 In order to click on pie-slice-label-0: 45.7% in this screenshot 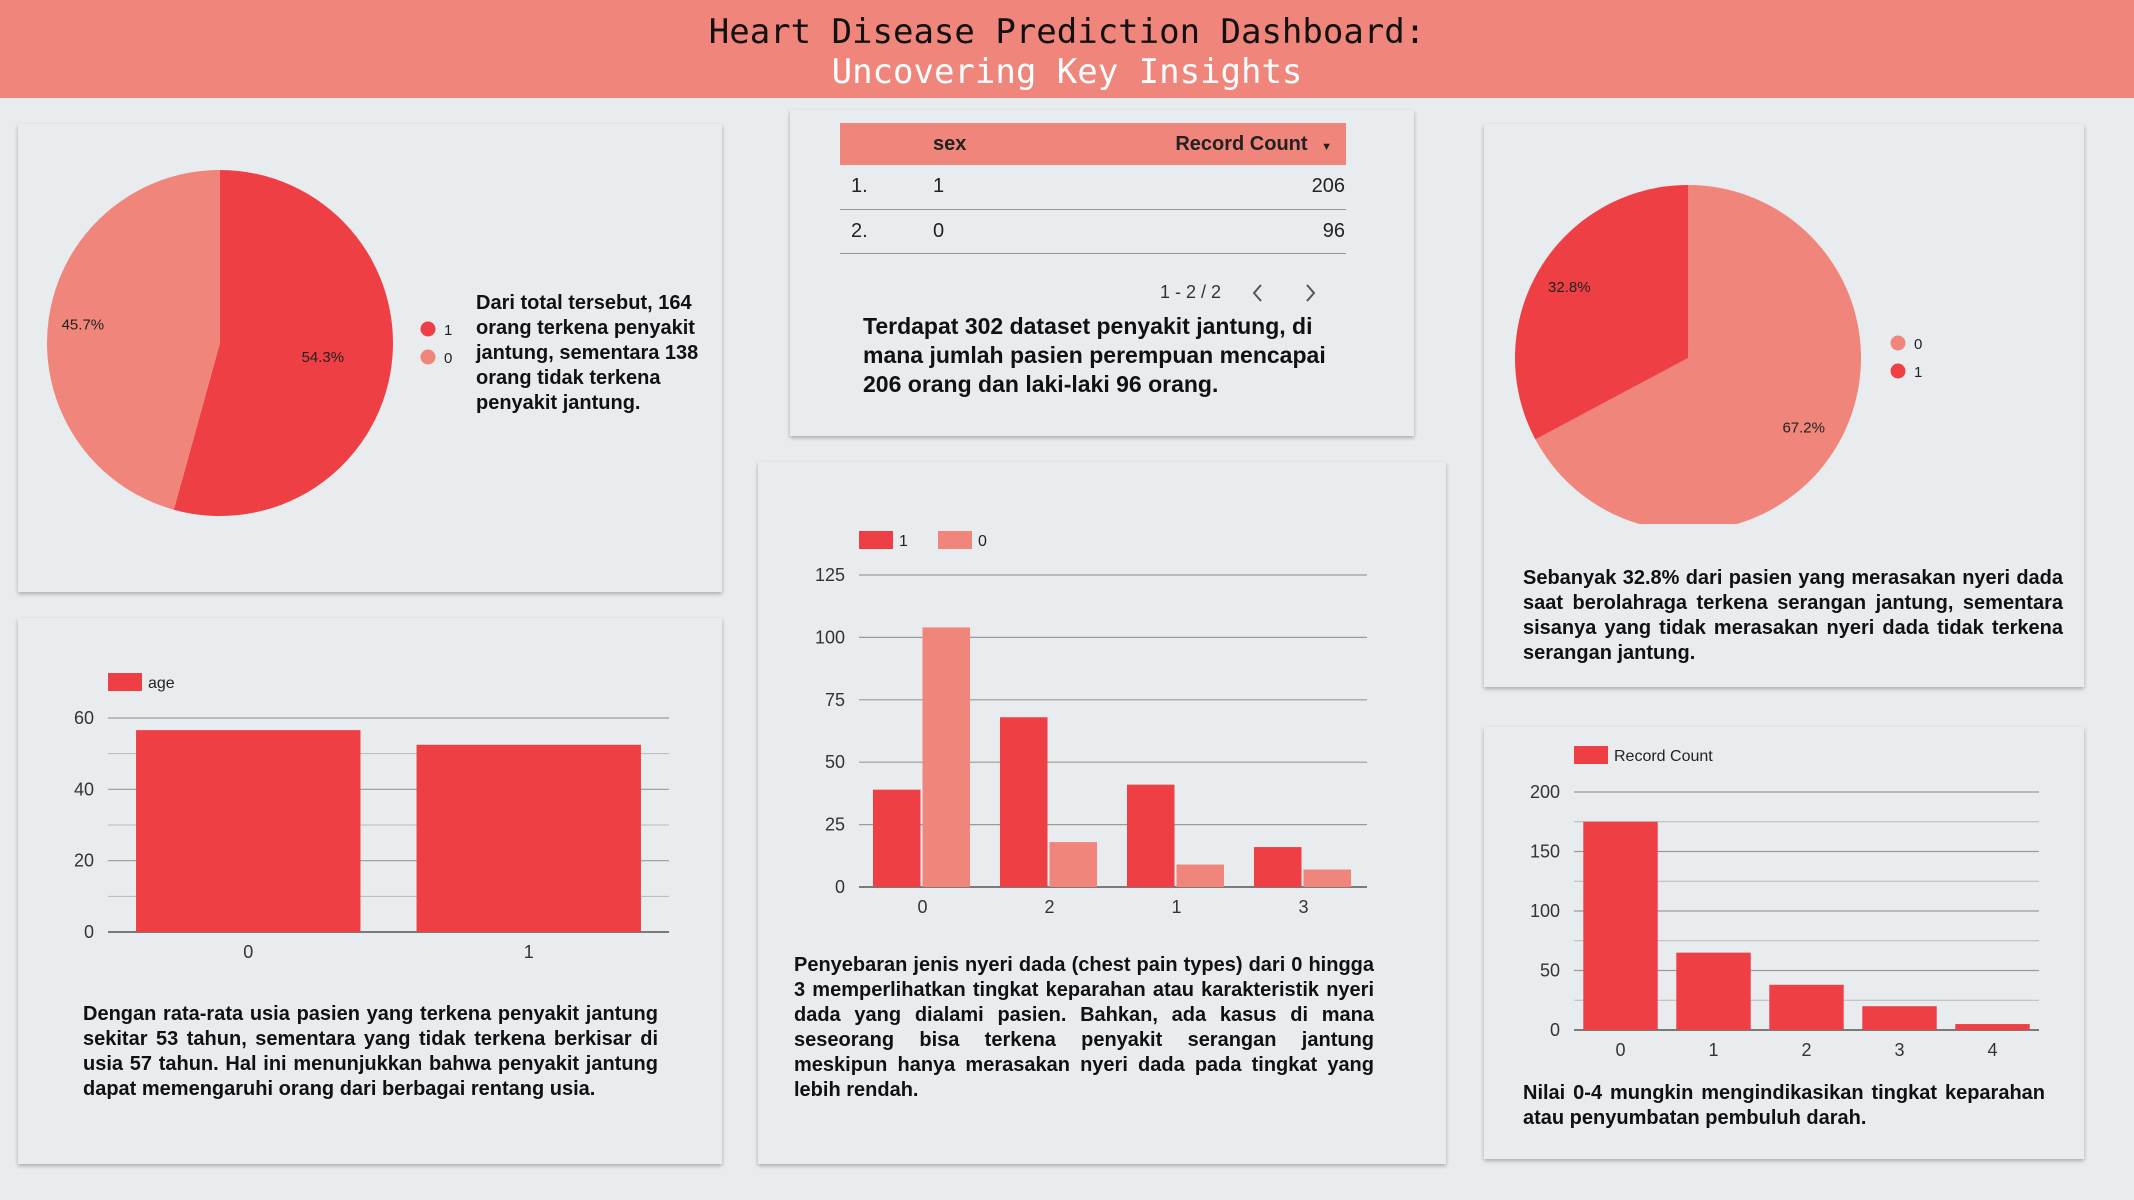, I will do `click(83, 324)`.